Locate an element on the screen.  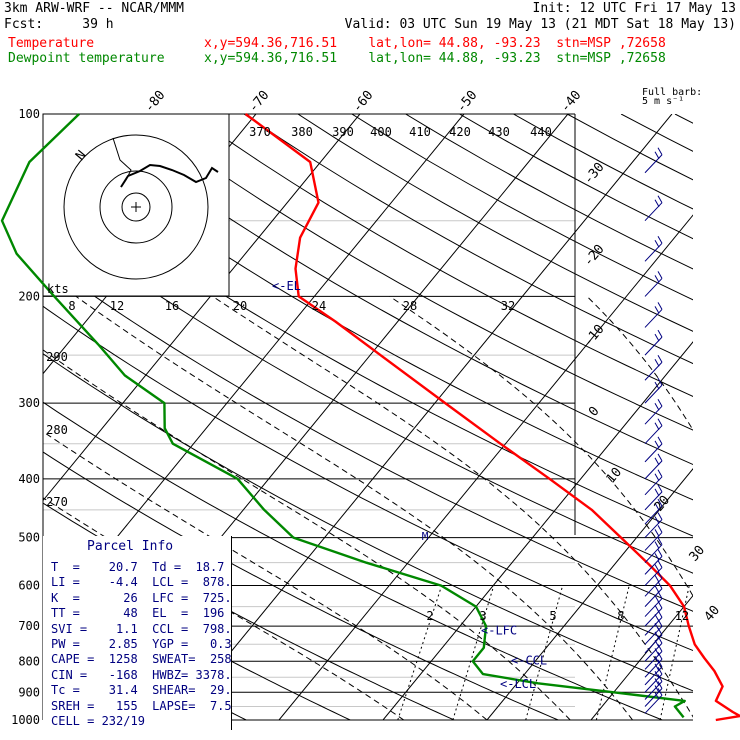
isotherm-label: 40 is located at coordinates (713, 614).